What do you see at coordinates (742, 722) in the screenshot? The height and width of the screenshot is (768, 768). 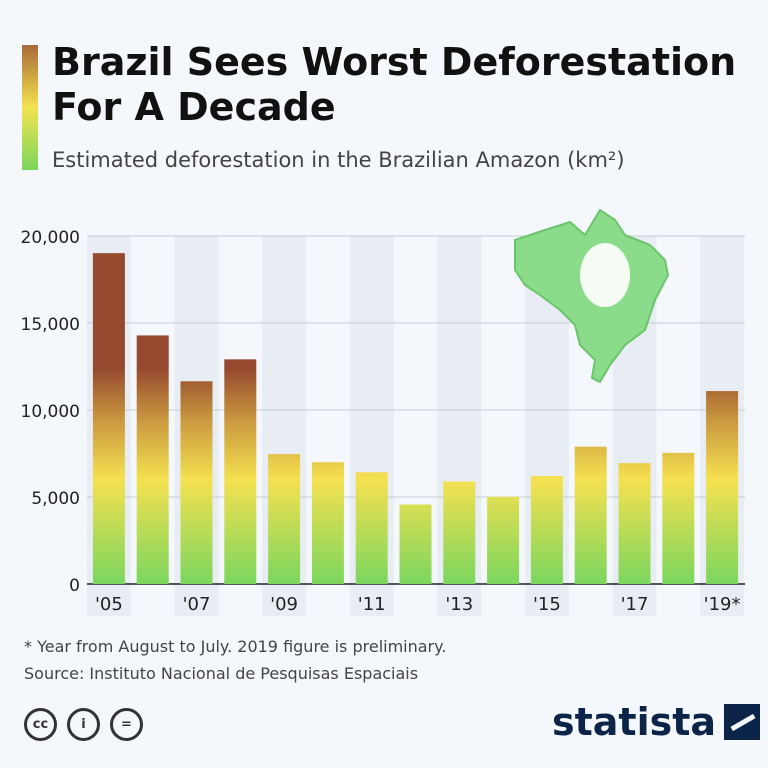 I see `statista-mark-icon` at bounding box center [742, 722].